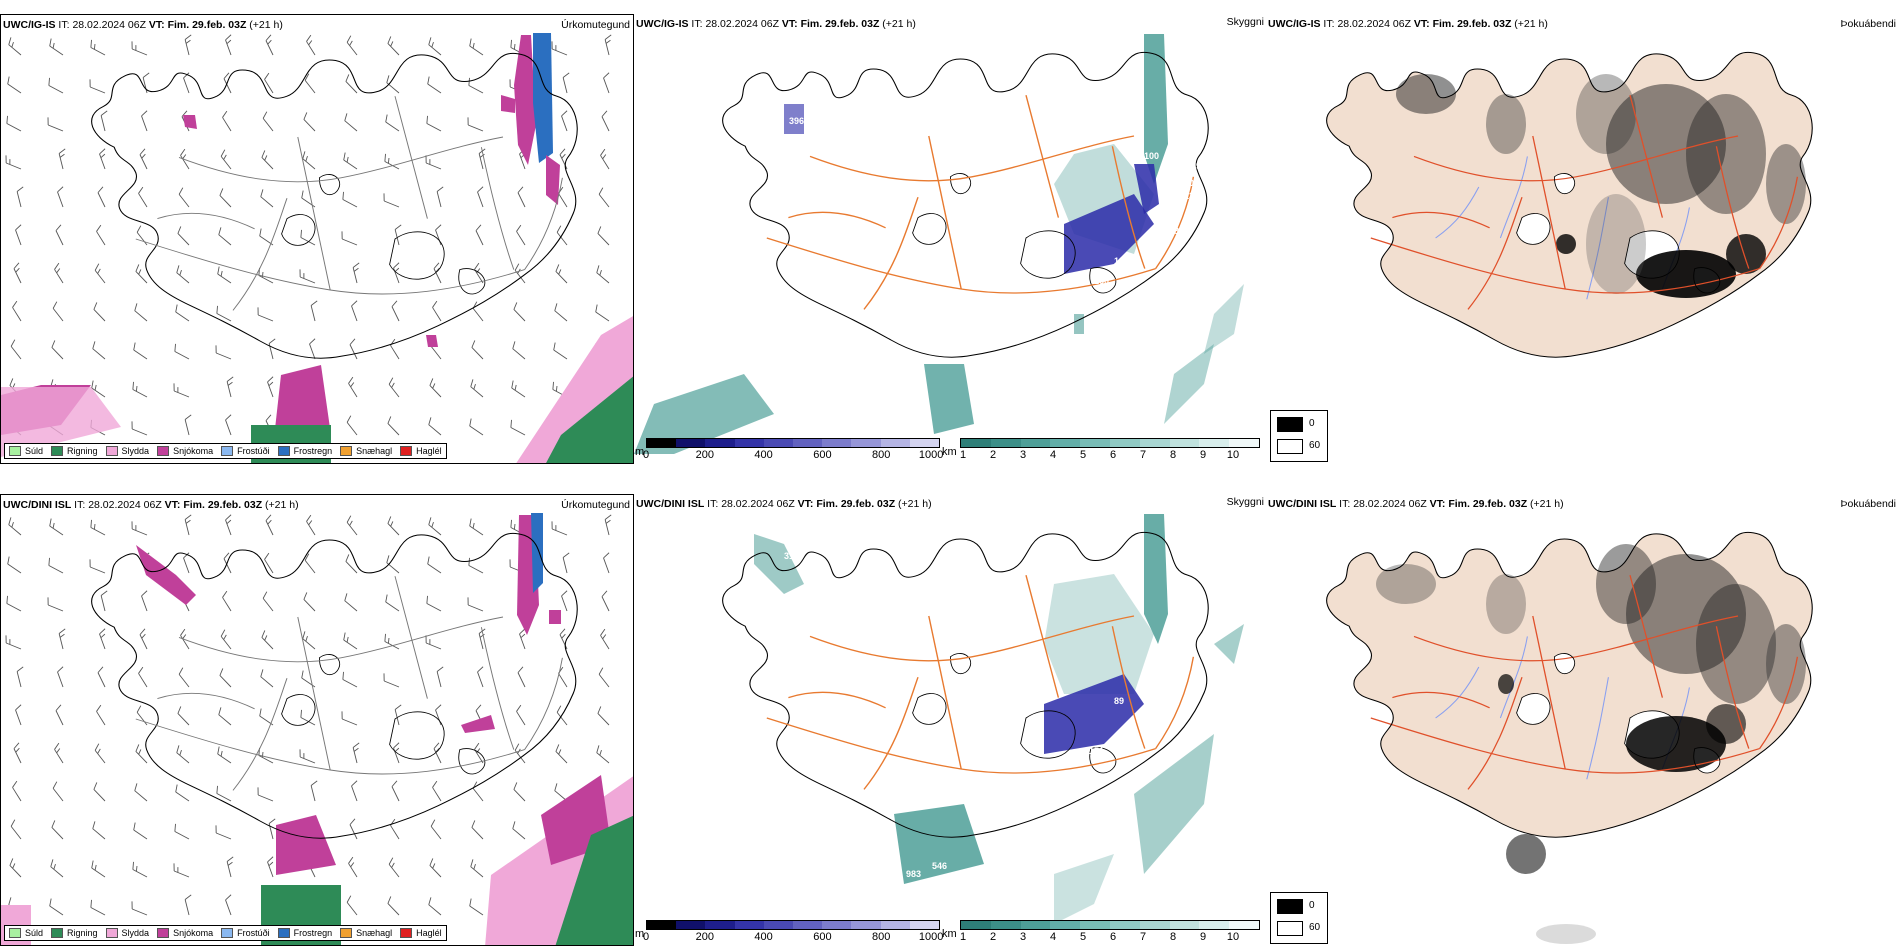  I want to click on wind-barbs, so click(308, 235).